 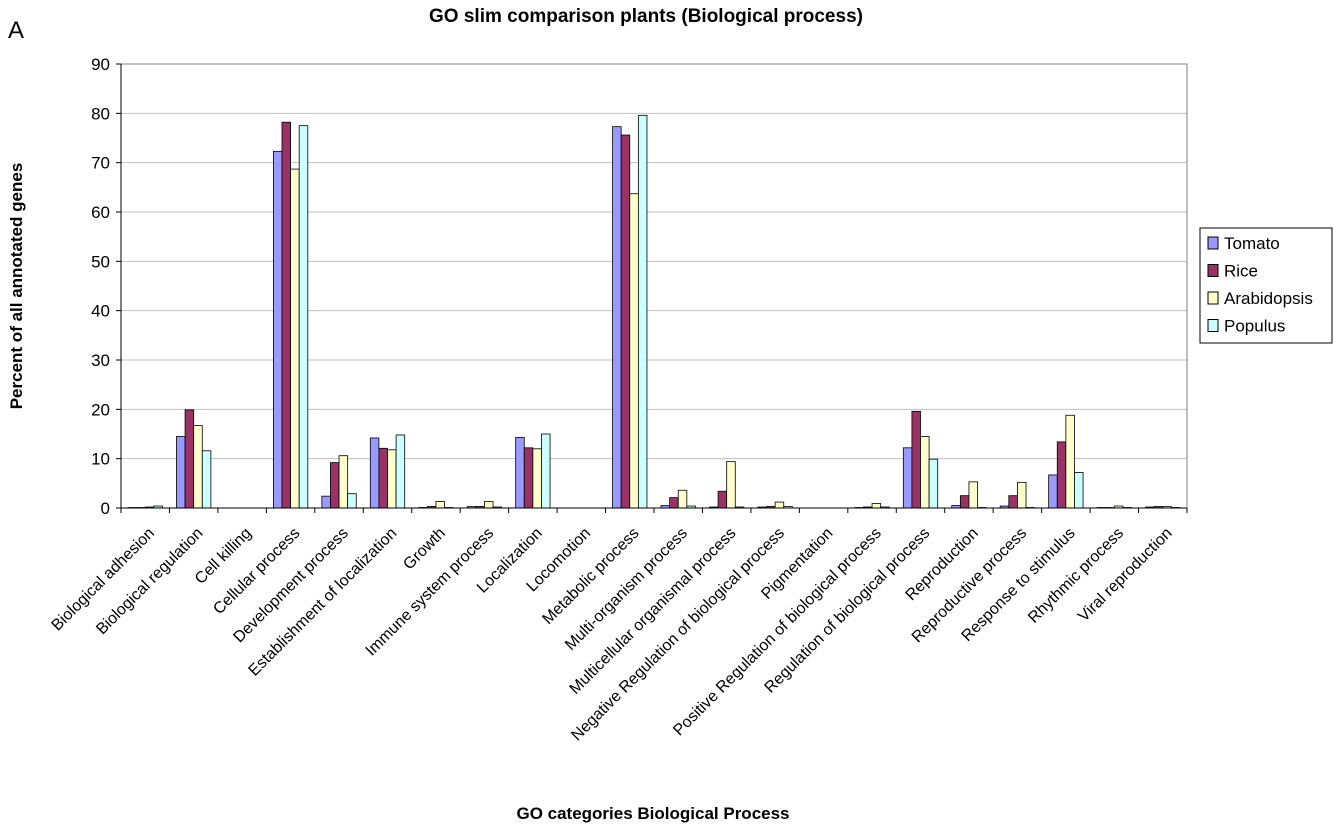 What do you see at coordinates (1268, 298) in the screenshot?
I see `legend-label-arabidopsis: Arabidopsis` at bounding box center [1268, 298].